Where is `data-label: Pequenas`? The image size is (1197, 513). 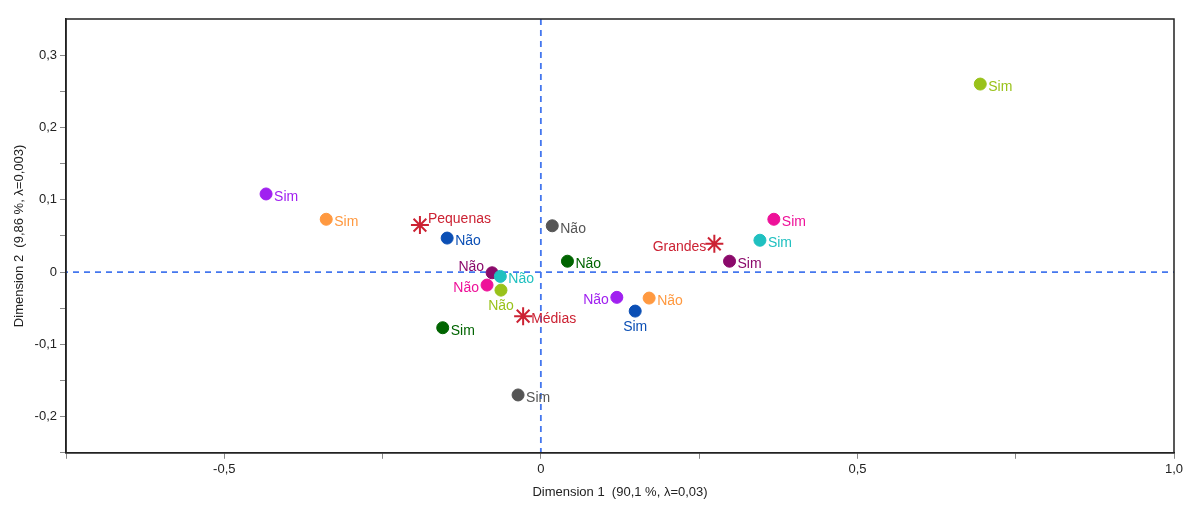 data-label: Pequenas is located at coordinates (459, 217).